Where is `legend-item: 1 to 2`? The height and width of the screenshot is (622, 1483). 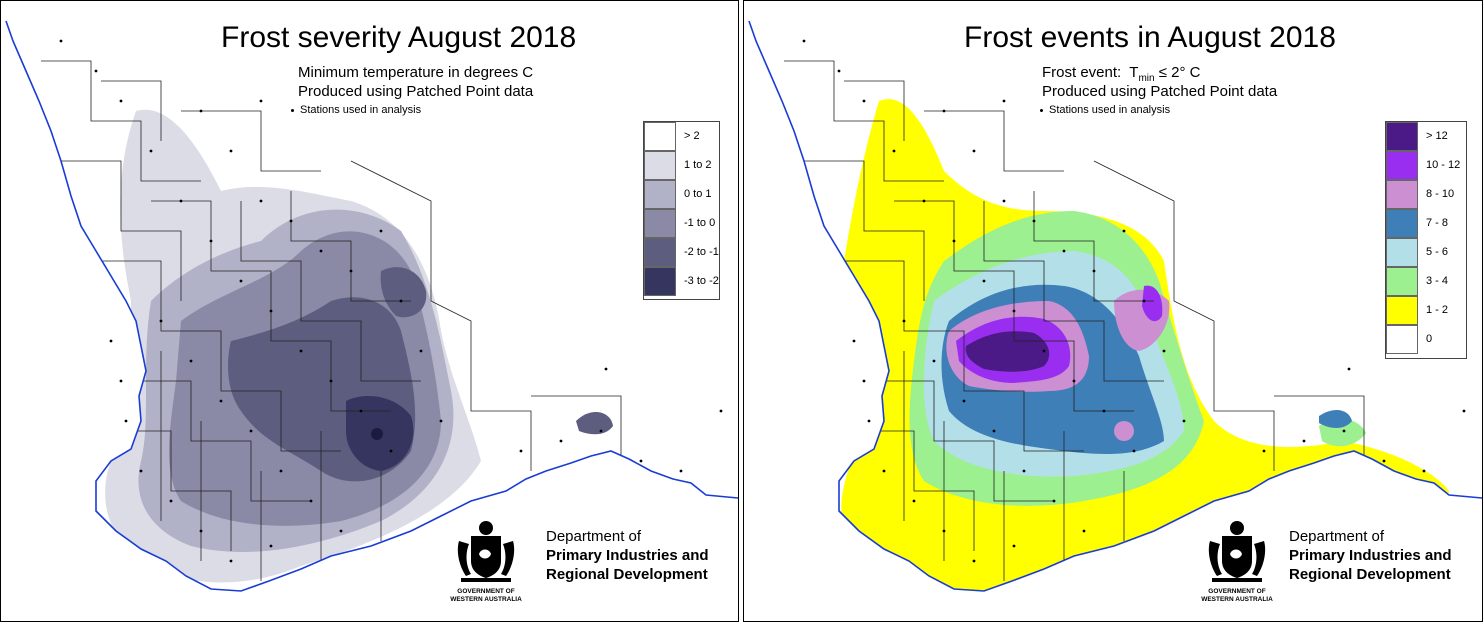 legend-item: 1 to 2 is located at coordinates (681, 165).